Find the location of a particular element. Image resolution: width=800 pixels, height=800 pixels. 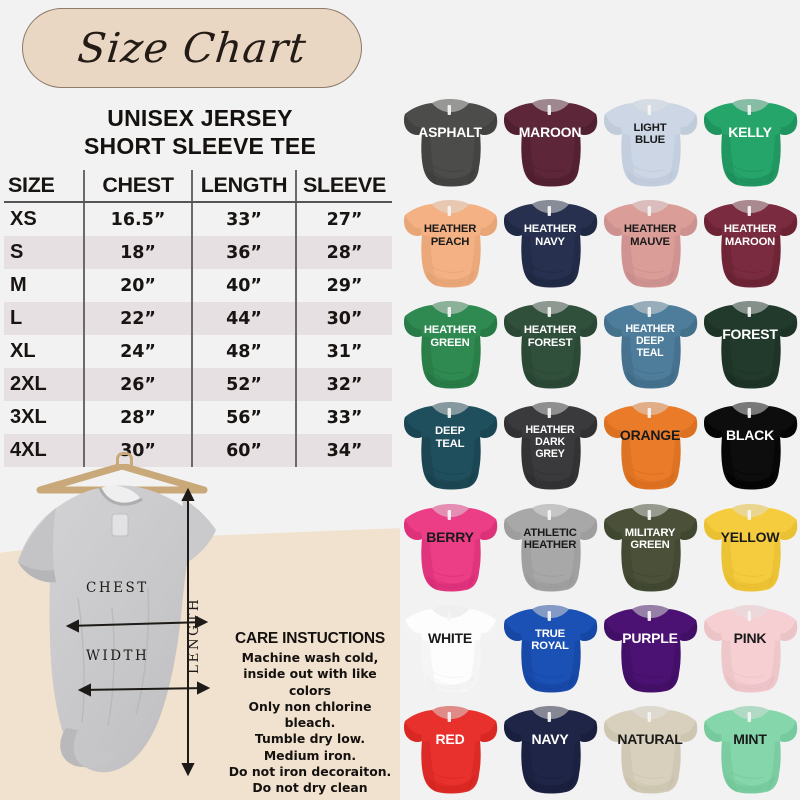

table-header-row: SIZE CHEST LENGTH SLEEVE is located at coordinates (198, 186).